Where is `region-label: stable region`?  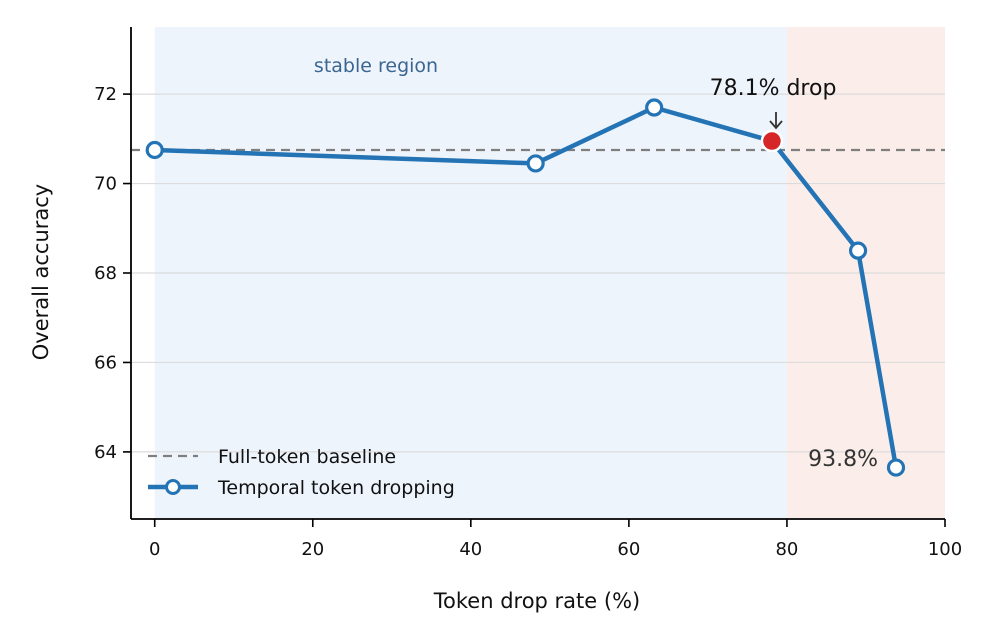 region-label: stable region is located at coordinates (376, 66).